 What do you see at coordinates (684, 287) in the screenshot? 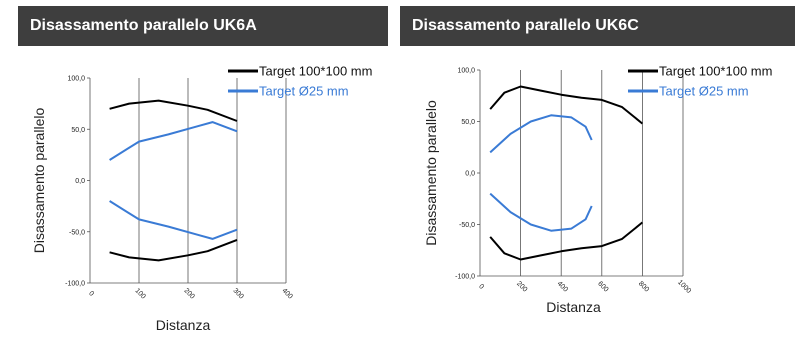
I see `x-tick-label: 1000` at bounding box center [684, 287].